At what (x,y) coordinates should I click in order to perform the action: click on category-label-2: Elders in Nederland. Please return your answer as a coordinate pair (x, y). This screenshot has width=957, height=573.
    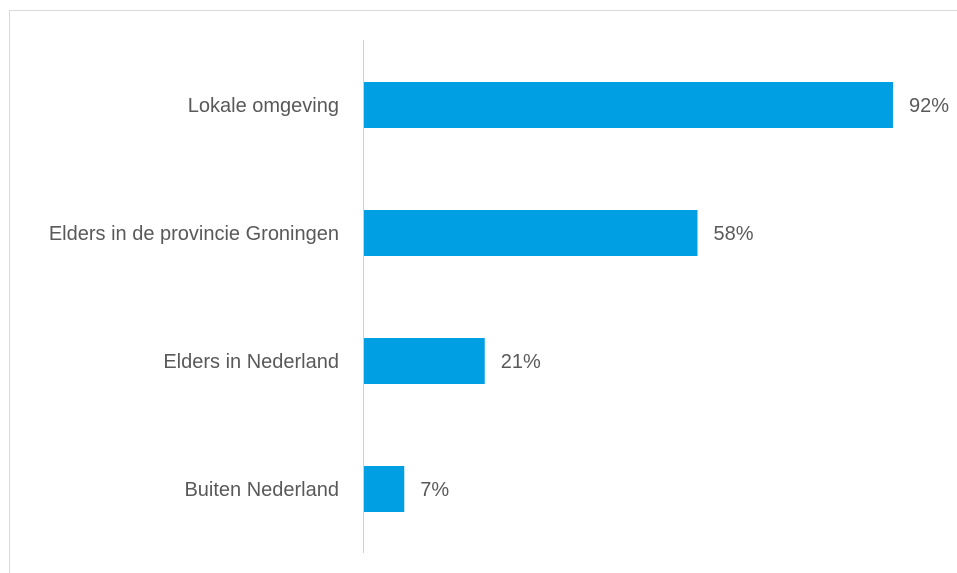
    Looking at the image, I should click on (251, 362).